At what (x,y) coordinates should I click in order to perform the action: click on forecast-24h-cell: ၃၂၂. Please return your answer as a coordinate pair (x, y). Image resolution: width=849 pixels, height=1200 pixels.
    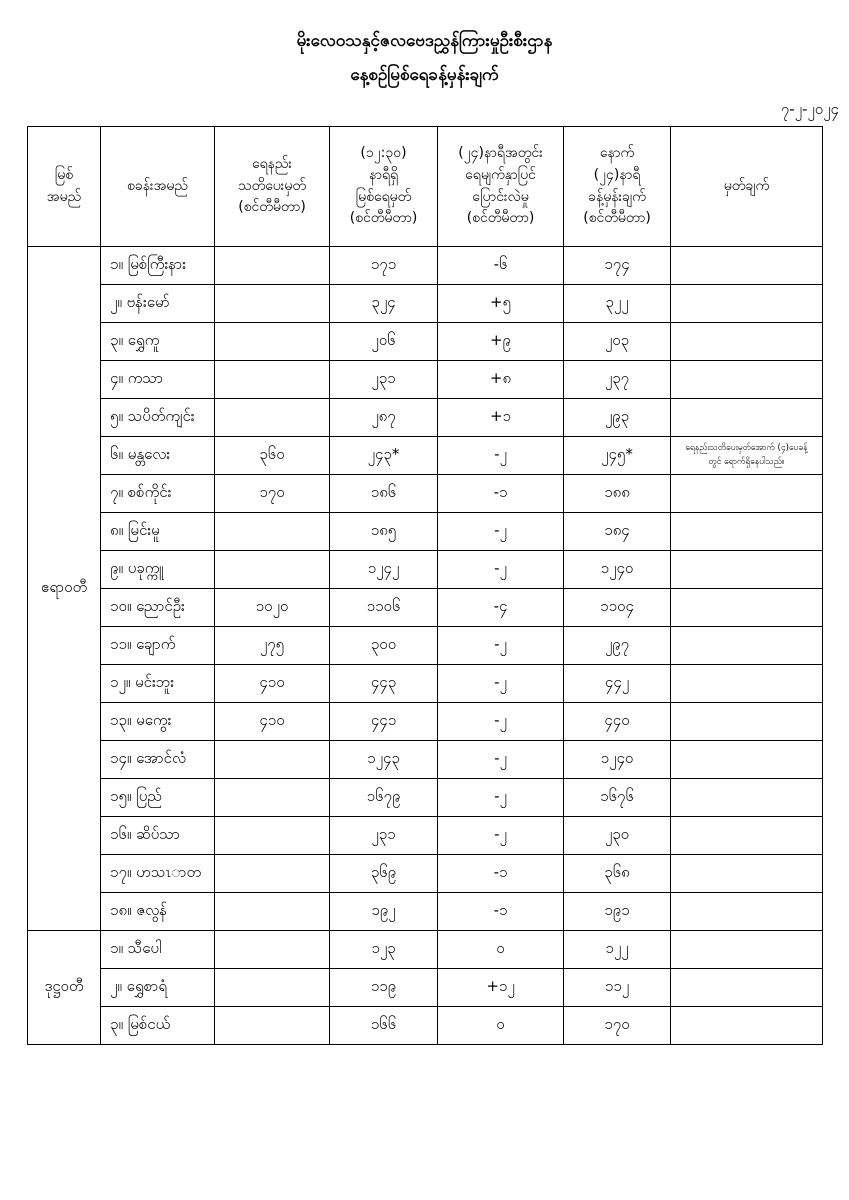
    Looking at the image, I should click on (617, 303).